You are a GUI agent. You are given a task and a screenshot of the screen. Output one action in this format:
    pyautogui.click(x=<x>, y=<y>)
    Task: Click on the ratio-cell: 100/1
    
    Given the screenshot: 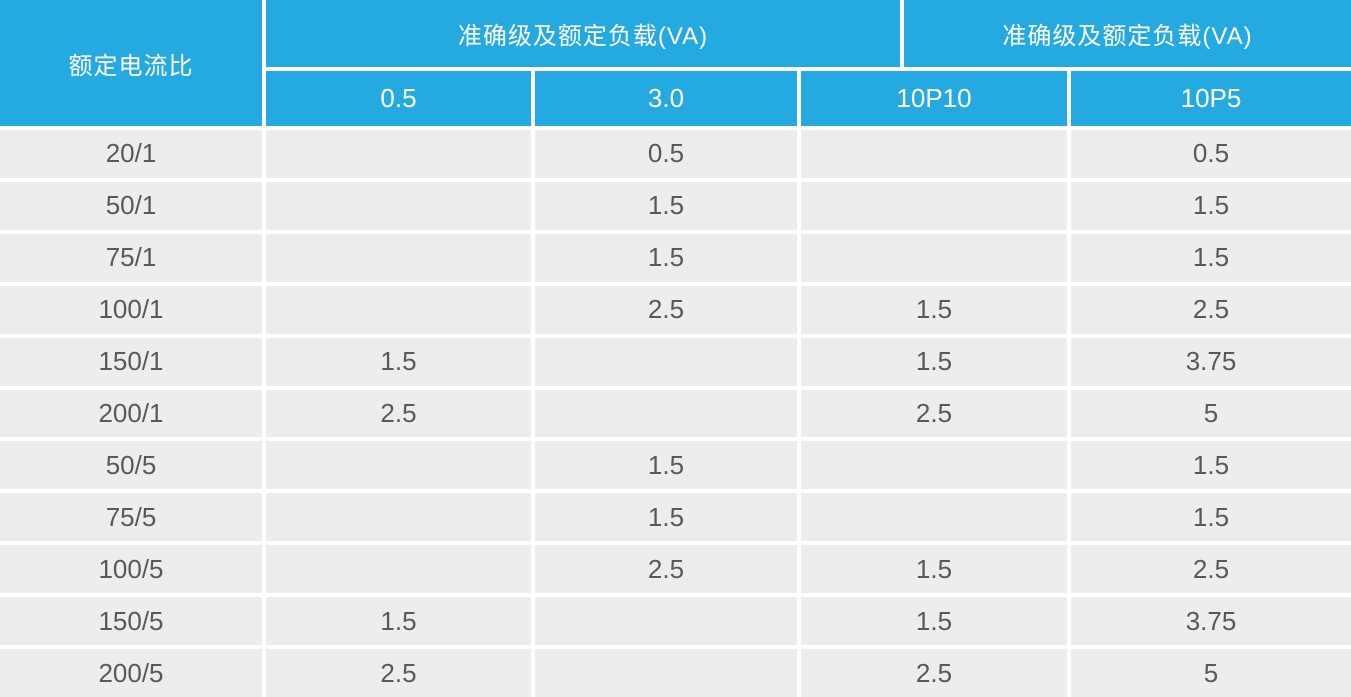 What is the action you would take?
    pyautogui.click(x=131, y=309)
    